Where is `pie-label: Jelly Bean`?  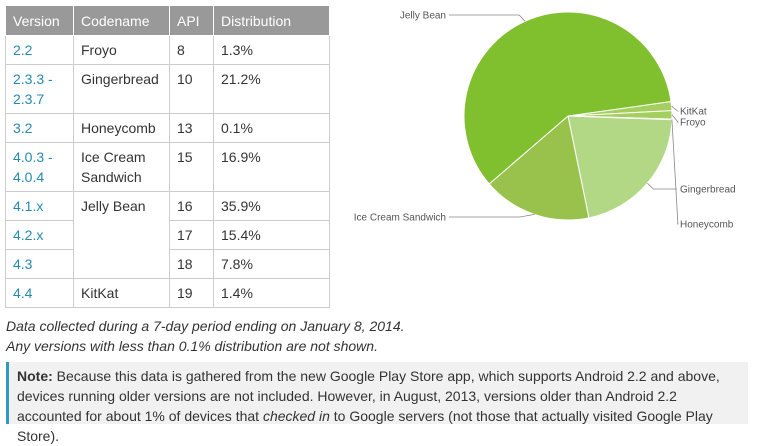
pie-label: Jelly Bean is located at coordinates (423, 16).